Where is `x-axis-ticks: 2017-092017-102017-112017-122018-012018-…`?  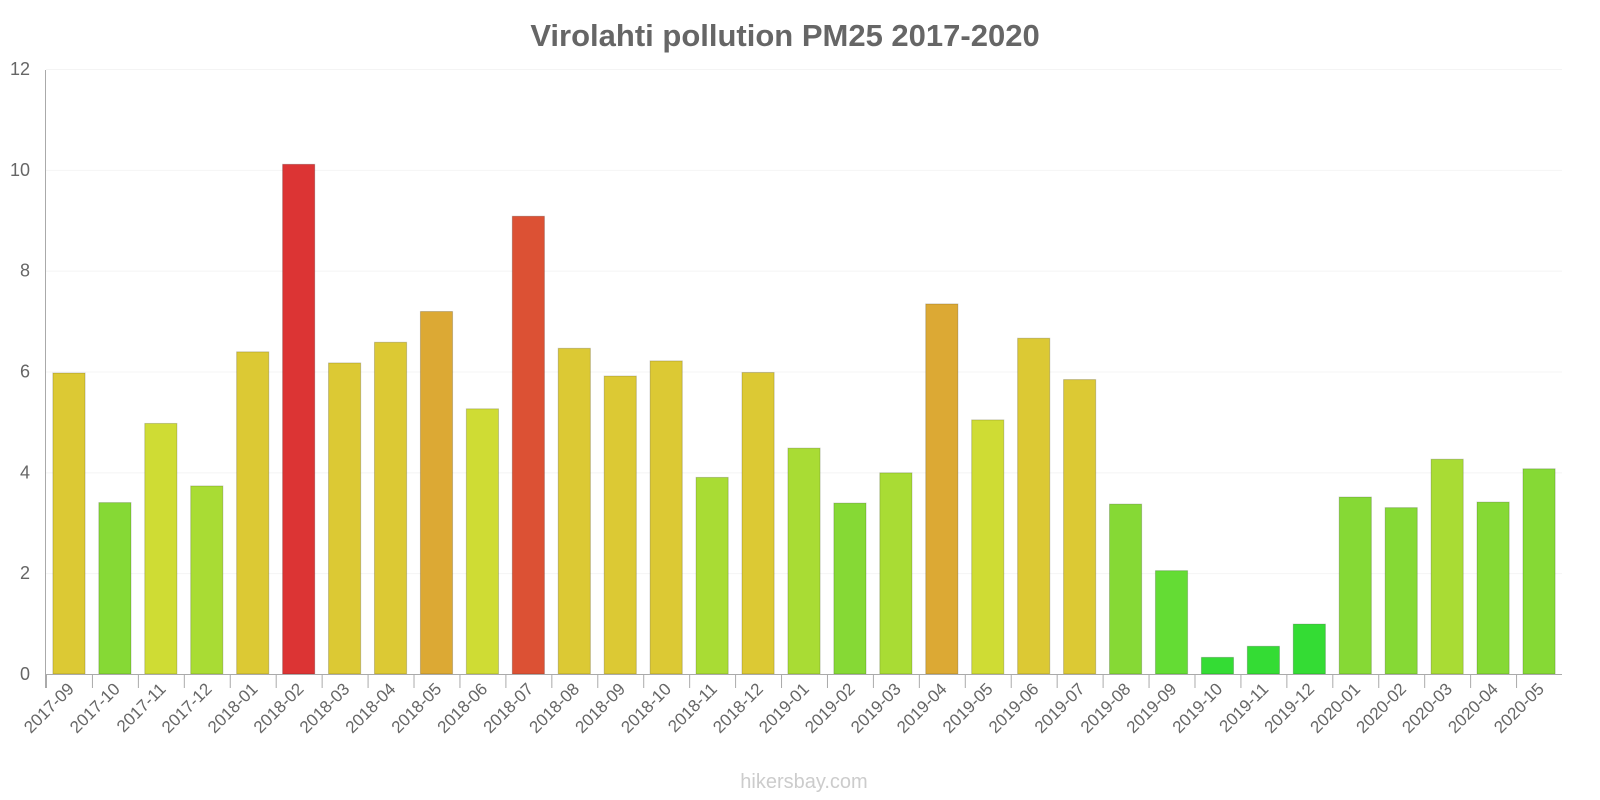
x-axis-ticks: 2017-092017-102017-112017-122018-012018-… is located at coordinates (784, 705).